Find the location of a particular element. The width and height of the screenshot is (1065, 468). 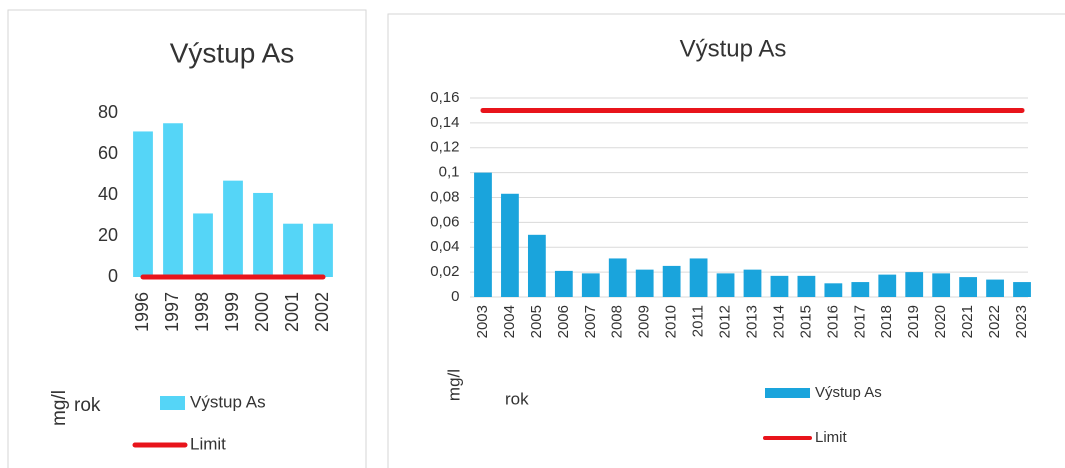

x-tick-label: 1997 is located at coordinates (172, 312).